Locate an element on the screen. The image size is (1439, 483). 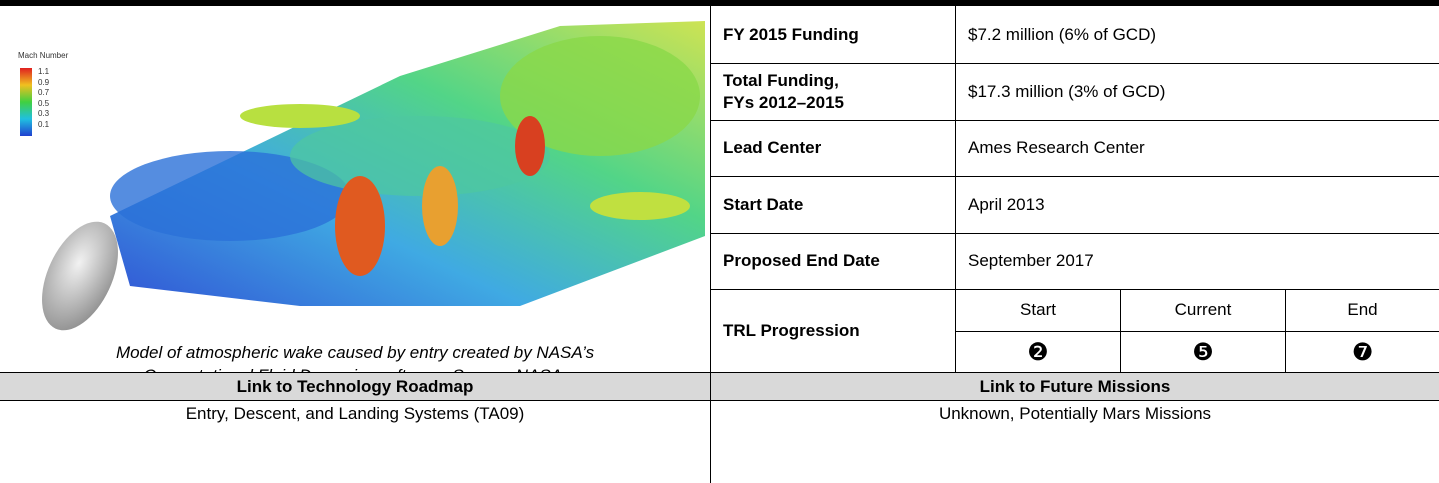
top-bar is located at coordinates (719, 3).